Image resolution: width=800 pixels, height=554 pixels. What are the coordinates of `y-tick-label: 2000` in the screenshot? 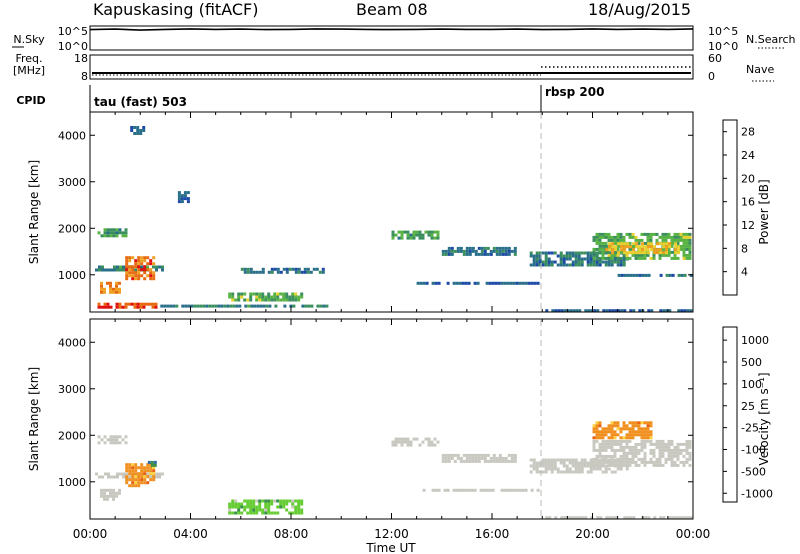 It's located at (72, 228).